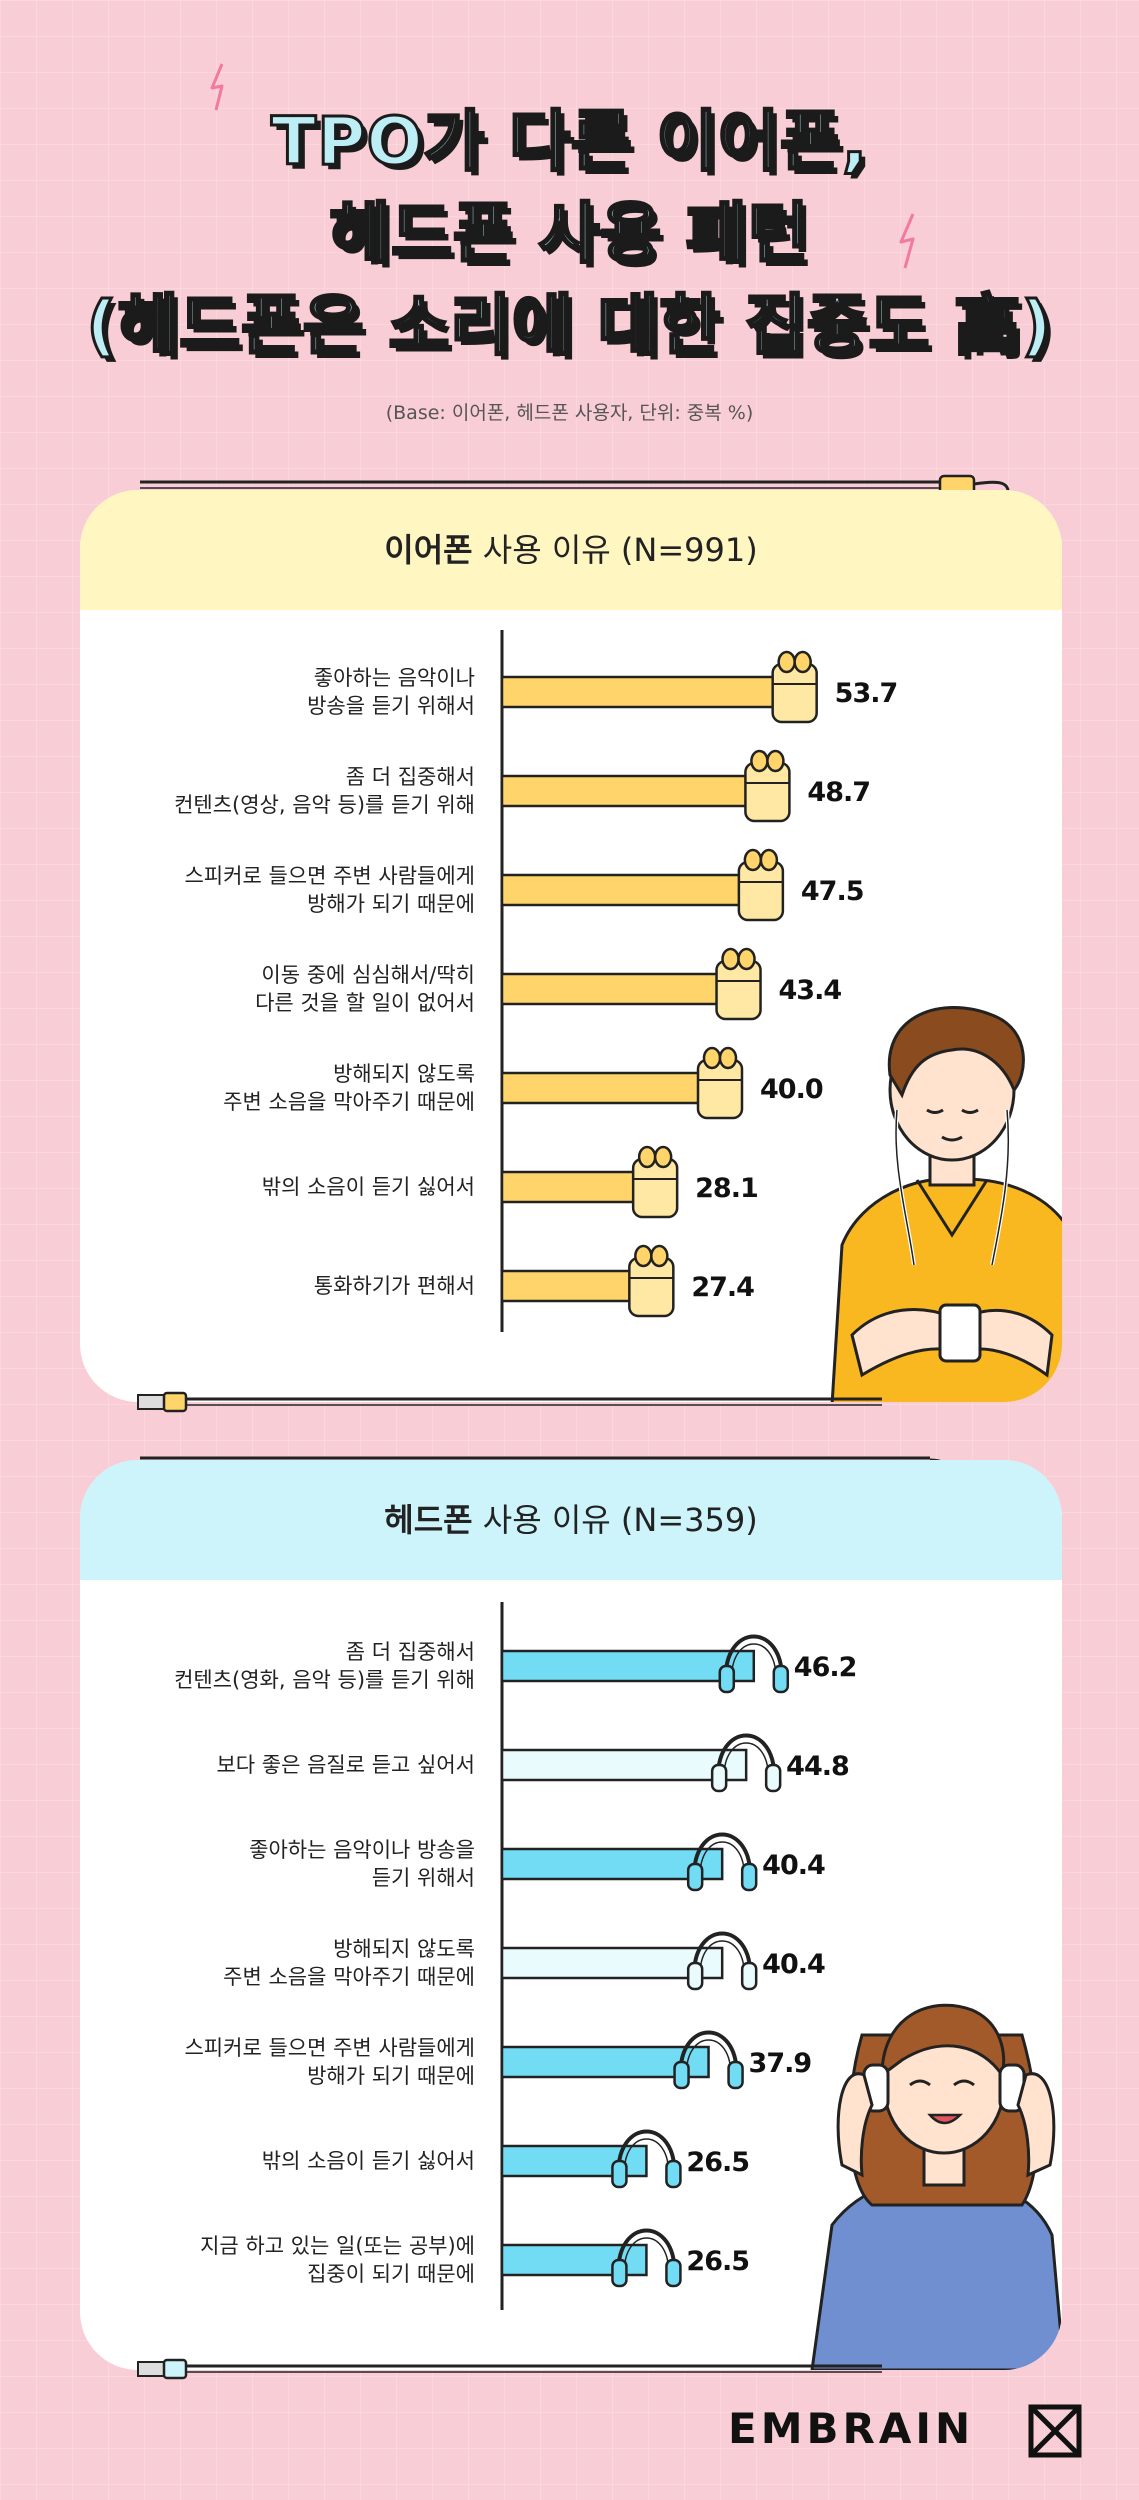  Describe the element at coordinates (825, 1667) in the screenshot. I see `value-label: 46.2` at that location.